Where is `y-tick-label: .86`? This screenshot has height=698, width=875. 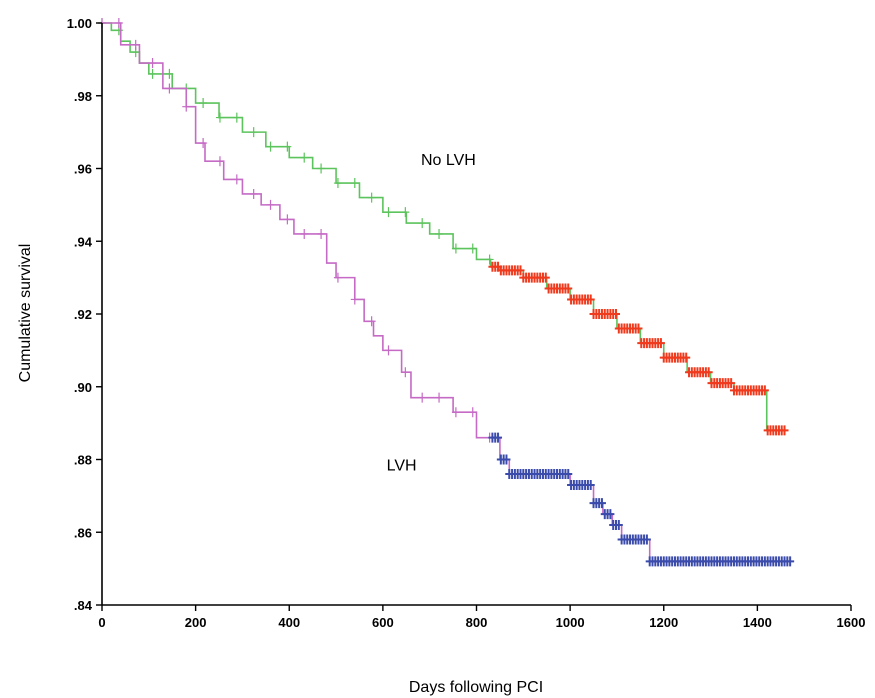
y-tick-label: .86 is located at coordinates (83, 532).